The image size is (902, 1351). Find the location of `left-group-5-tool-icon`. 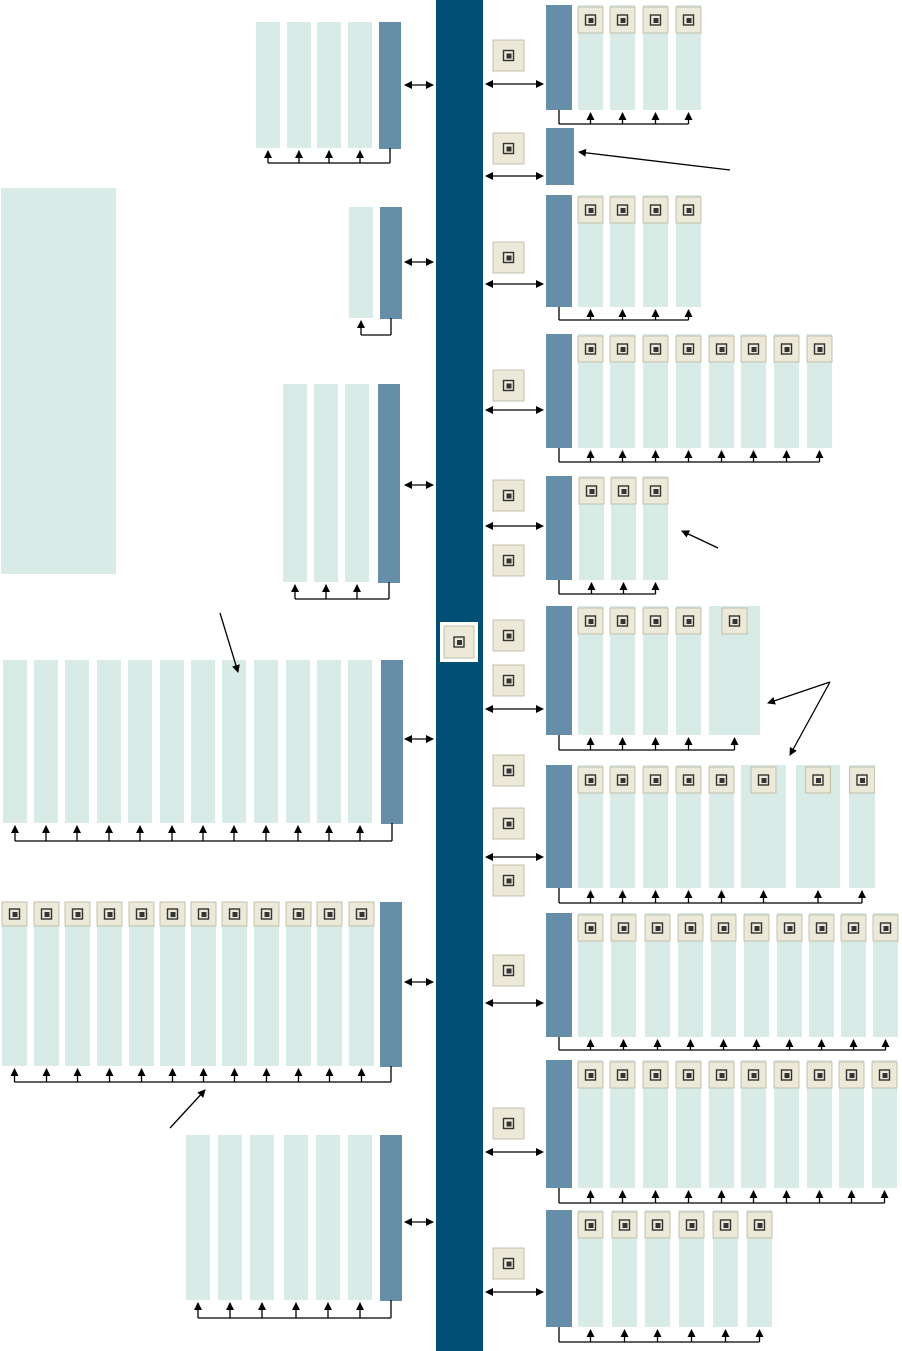

left-group-5-tool-icon is located at coordinates (109, 914).